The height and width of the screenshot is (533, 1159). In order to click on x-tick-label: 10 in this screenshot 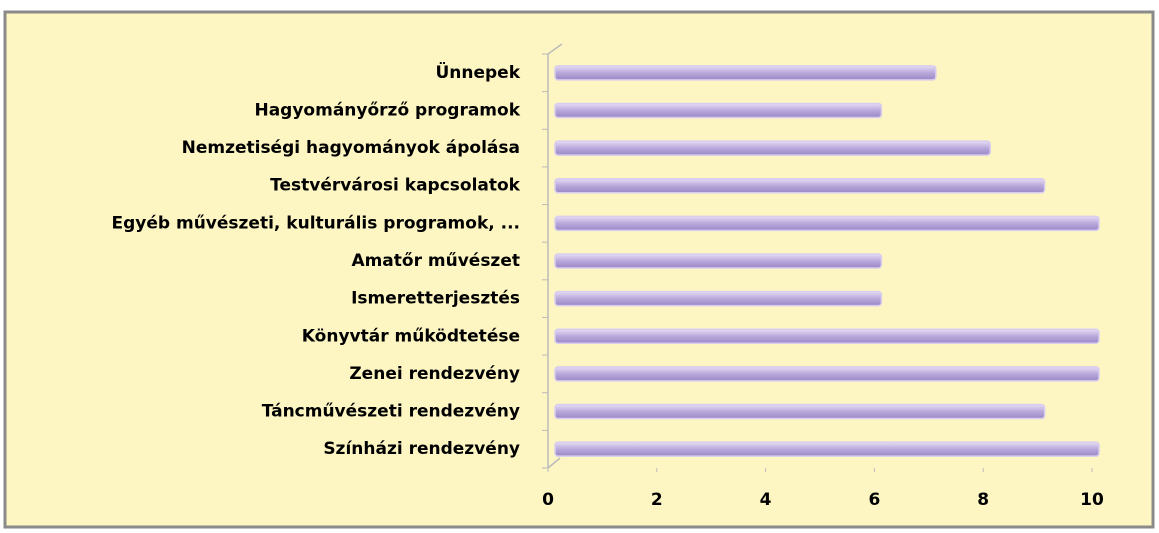, I will do `click(1092, 500)`.